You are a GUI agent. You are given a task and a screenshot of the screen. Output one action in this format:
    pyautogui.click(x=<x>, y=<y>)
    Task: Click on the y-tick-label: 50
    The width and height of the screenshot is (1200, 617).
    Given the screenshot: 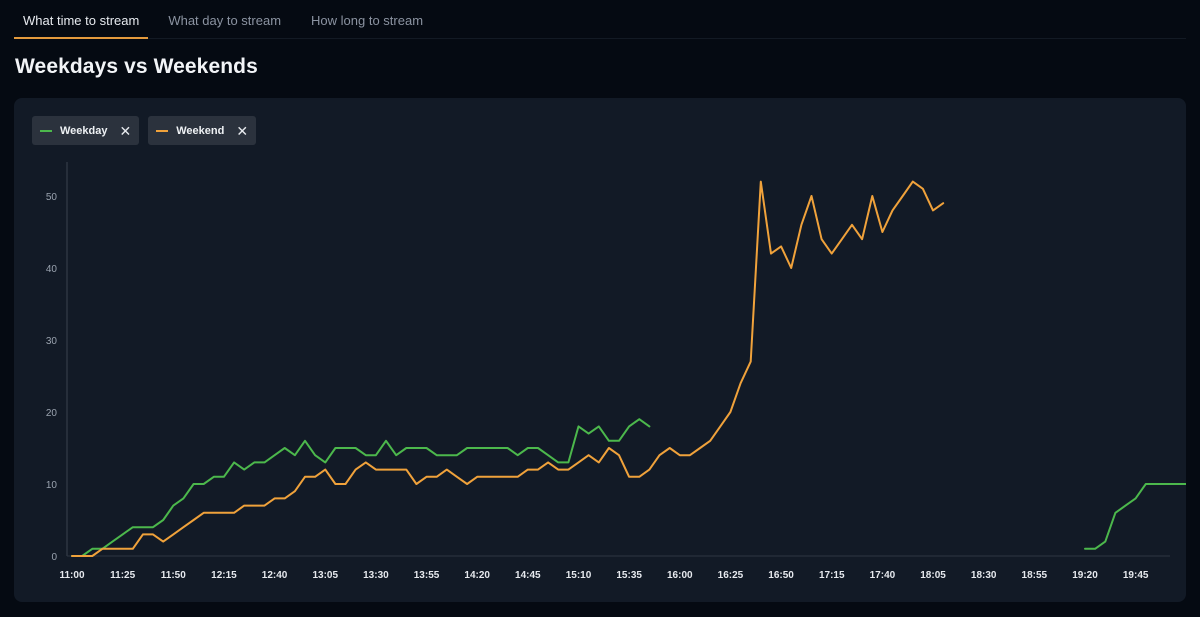 What is the action you would take?
    pyautogui.click(x=52, y=197)
    